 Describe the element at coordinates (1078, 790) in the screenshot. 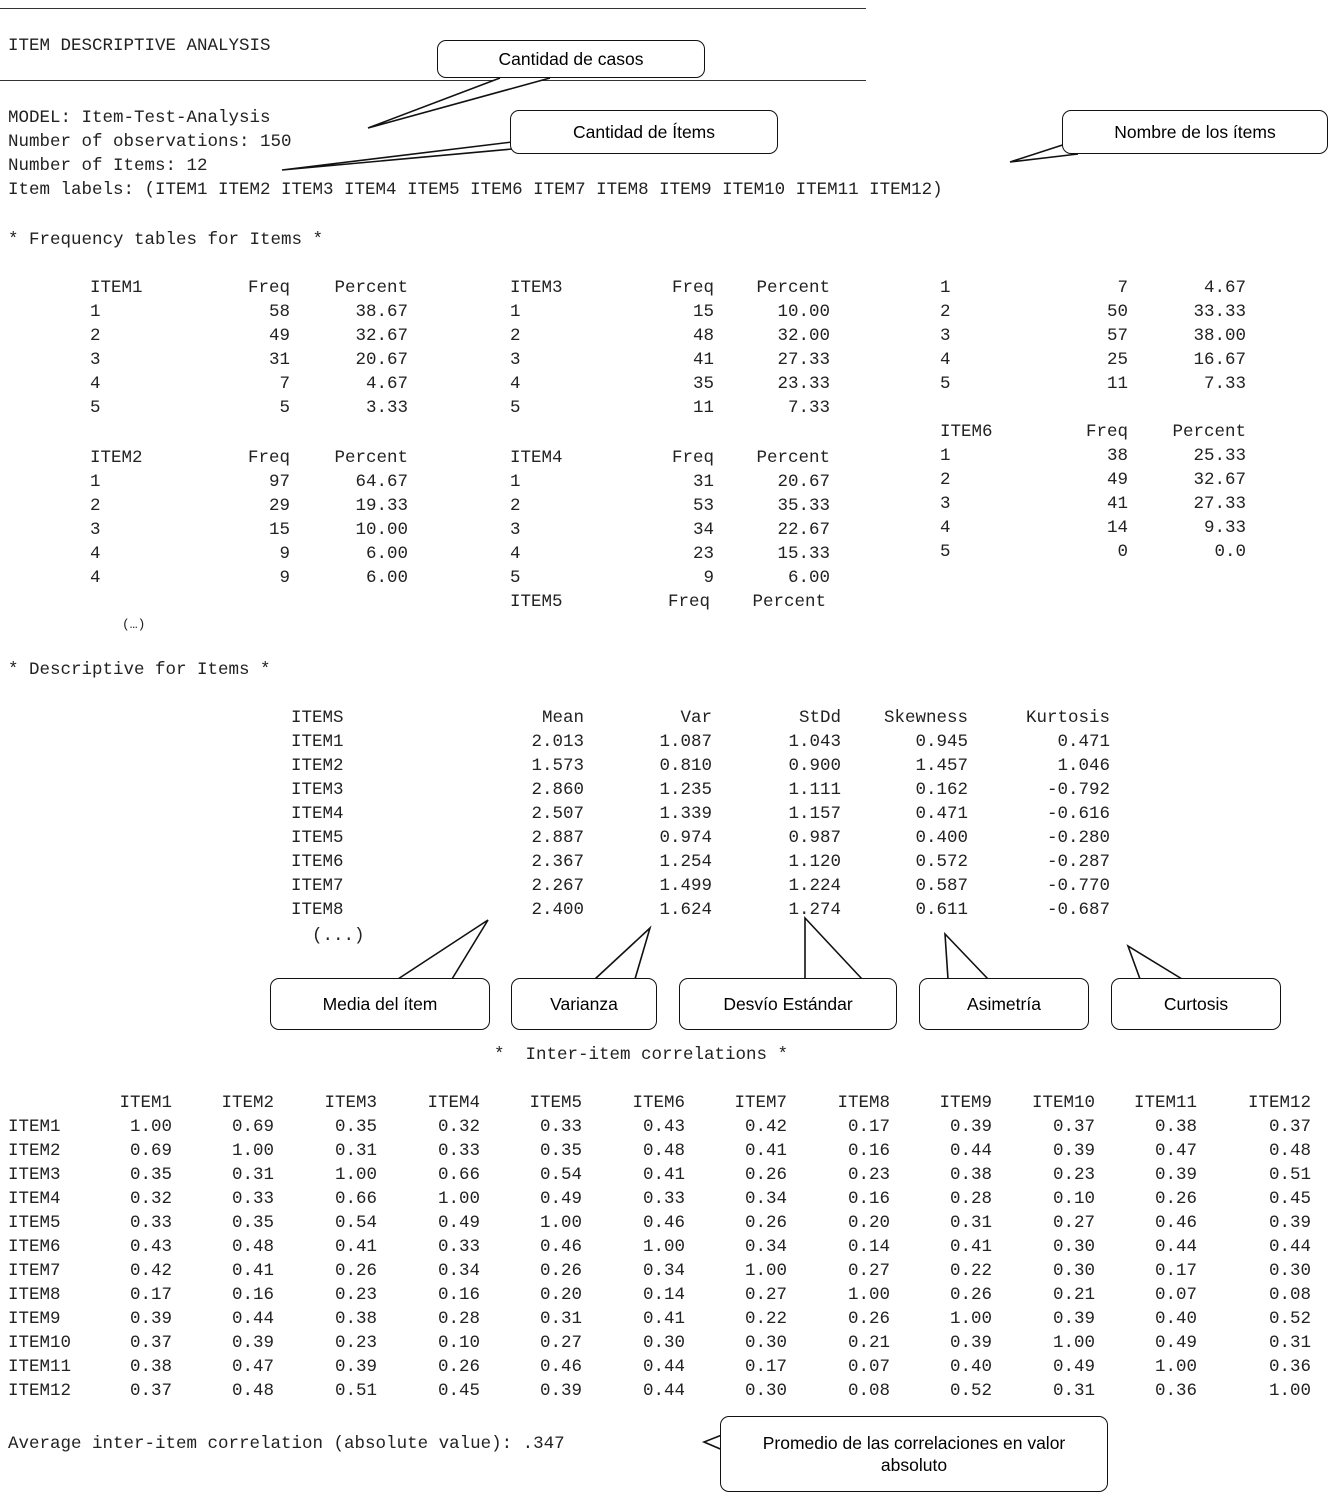

I see `desc-kurtosis: -0.792` at that location.